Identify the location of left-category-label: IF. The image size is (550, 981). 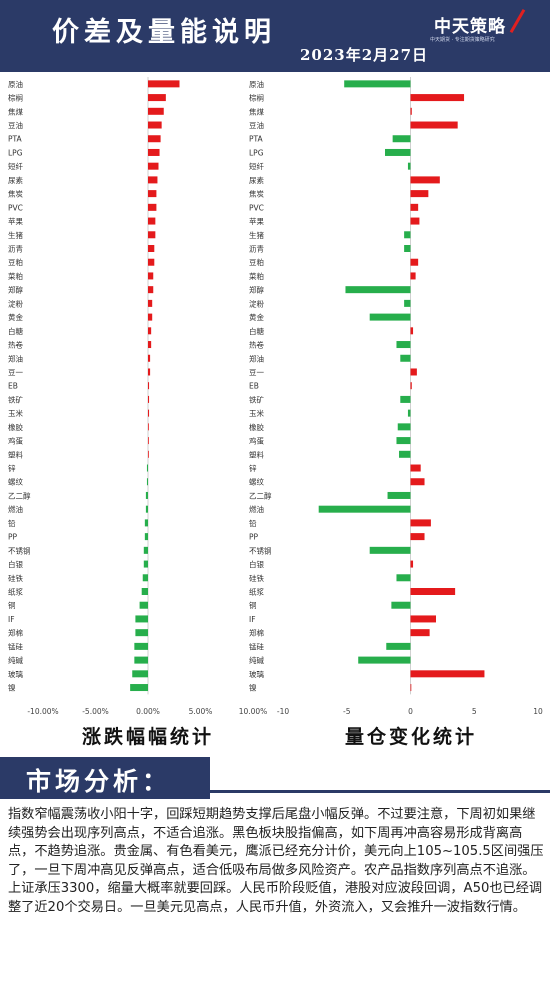
(11, 619).